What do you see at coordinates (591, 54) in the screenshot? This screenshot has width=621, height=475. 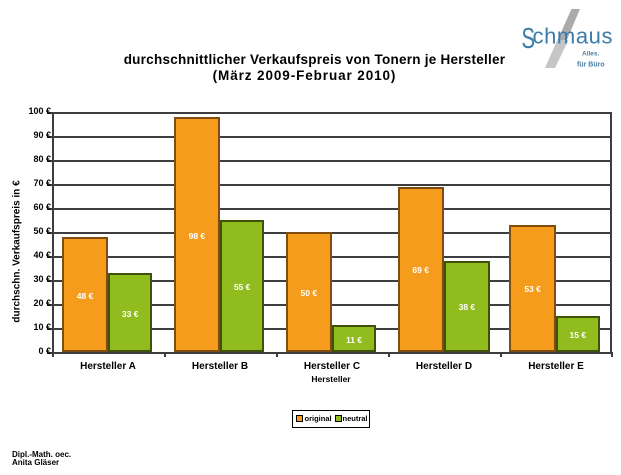 I see `svg-text: Alles.` at bounding box center [591, 54].